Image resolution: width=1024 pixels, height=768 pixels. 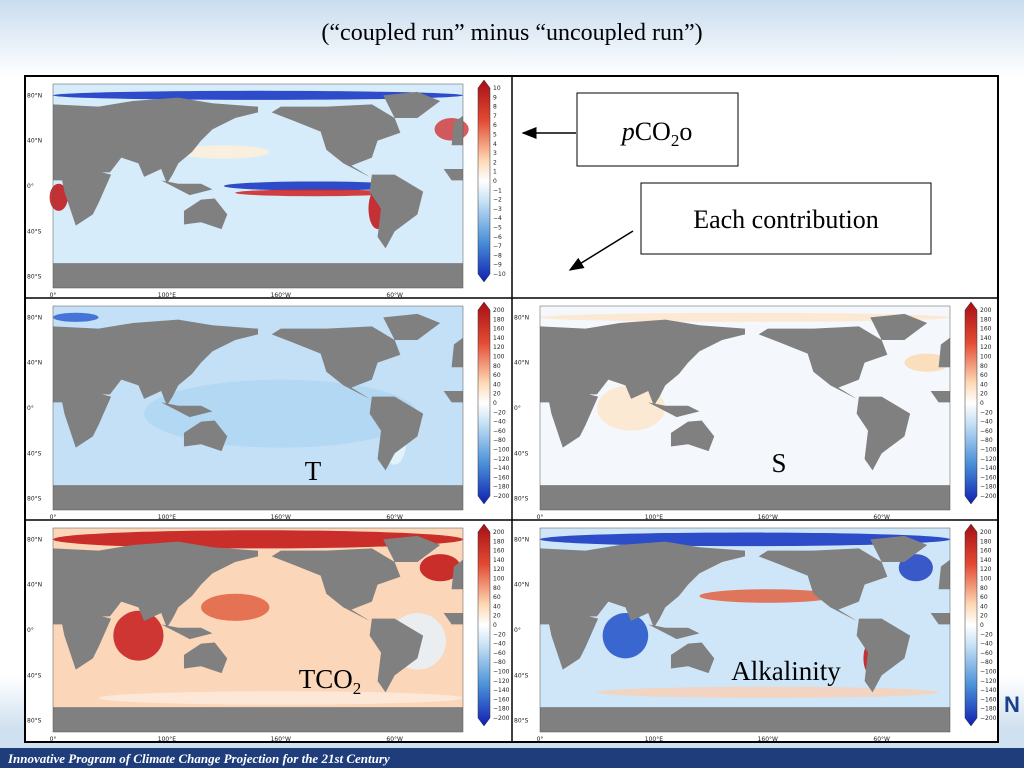 I want to click on text: TCO, so click(x=326, y=679).